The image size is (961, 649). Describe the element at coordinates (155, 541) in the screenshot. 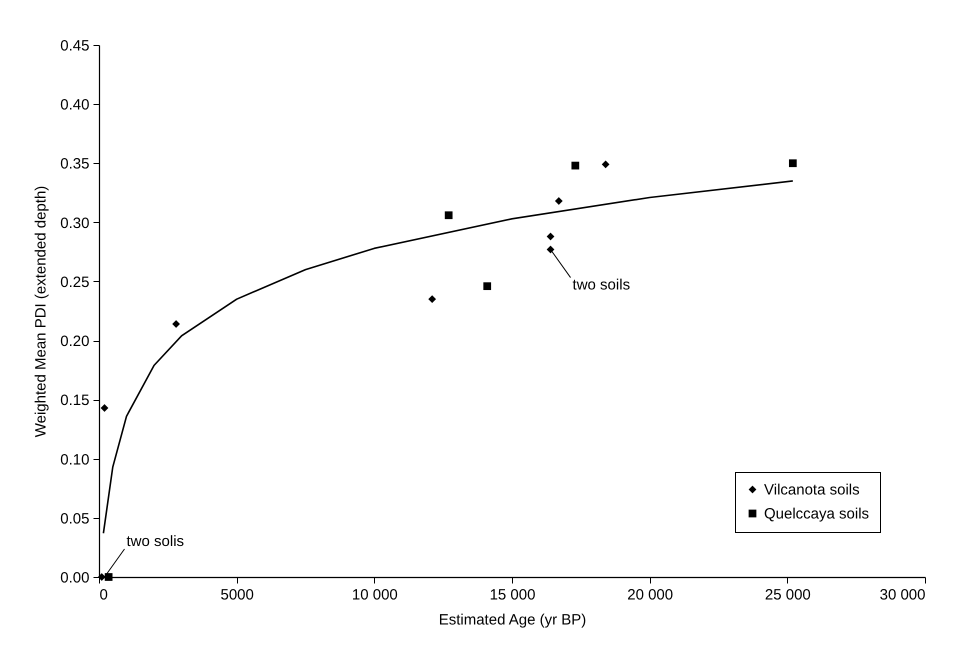

I see `annotation: two solis` at that location.